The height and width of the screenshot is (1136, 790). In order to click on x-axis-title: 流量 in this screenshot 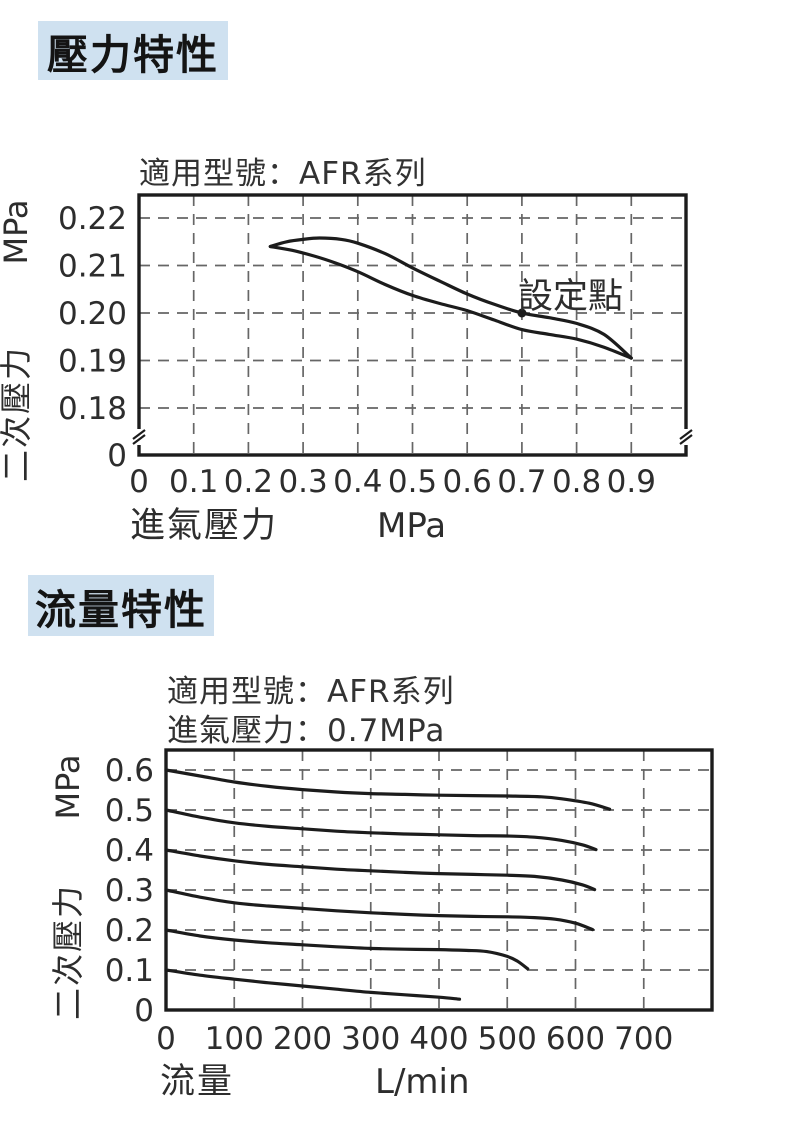, I will do `click(197, 1082)`.